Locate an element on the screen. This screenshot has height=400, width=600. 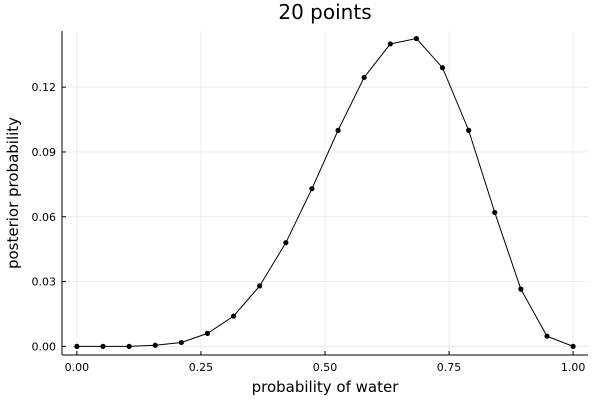
y-tick-label-0: 0.00 is located at coordinates (44, 346).